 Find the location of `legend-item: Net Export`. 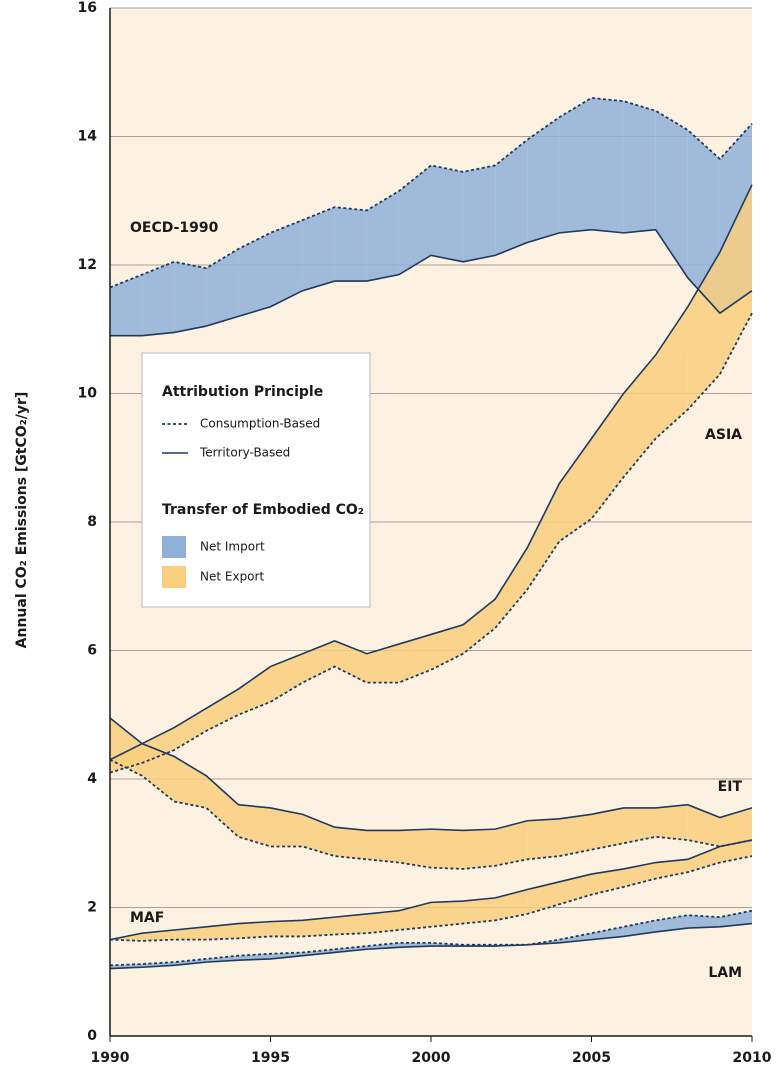

legend-item: Net Export is located at coordinates (232, 577).